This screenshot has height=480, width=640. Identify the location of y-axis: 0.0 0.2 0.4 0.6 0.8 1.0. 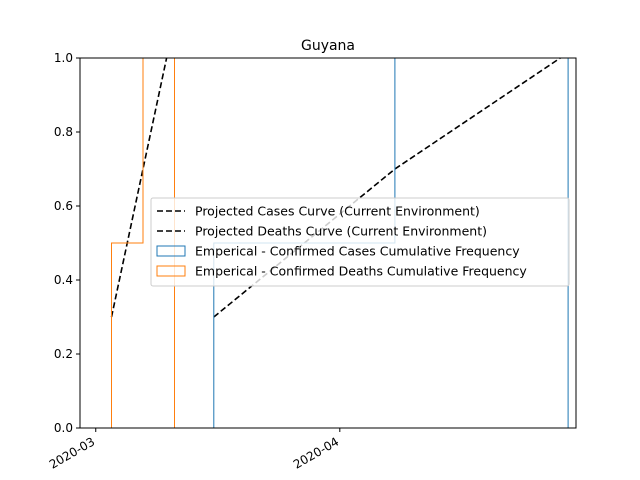
(67, 243).